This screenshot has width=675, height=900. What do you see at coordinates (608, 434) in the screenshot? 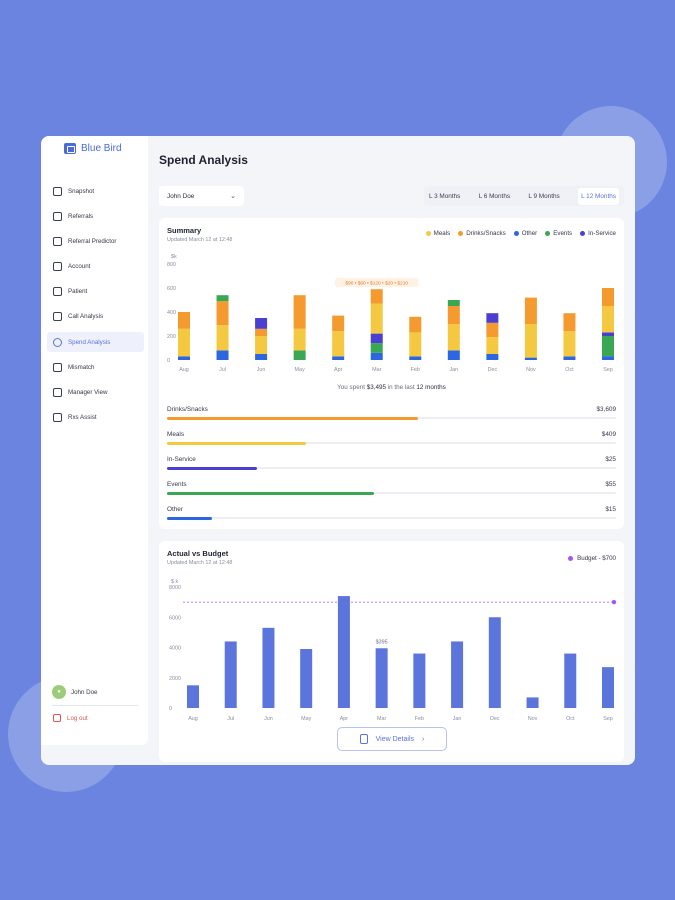
I see `category-value: $409` at bounding box center [608, 434].